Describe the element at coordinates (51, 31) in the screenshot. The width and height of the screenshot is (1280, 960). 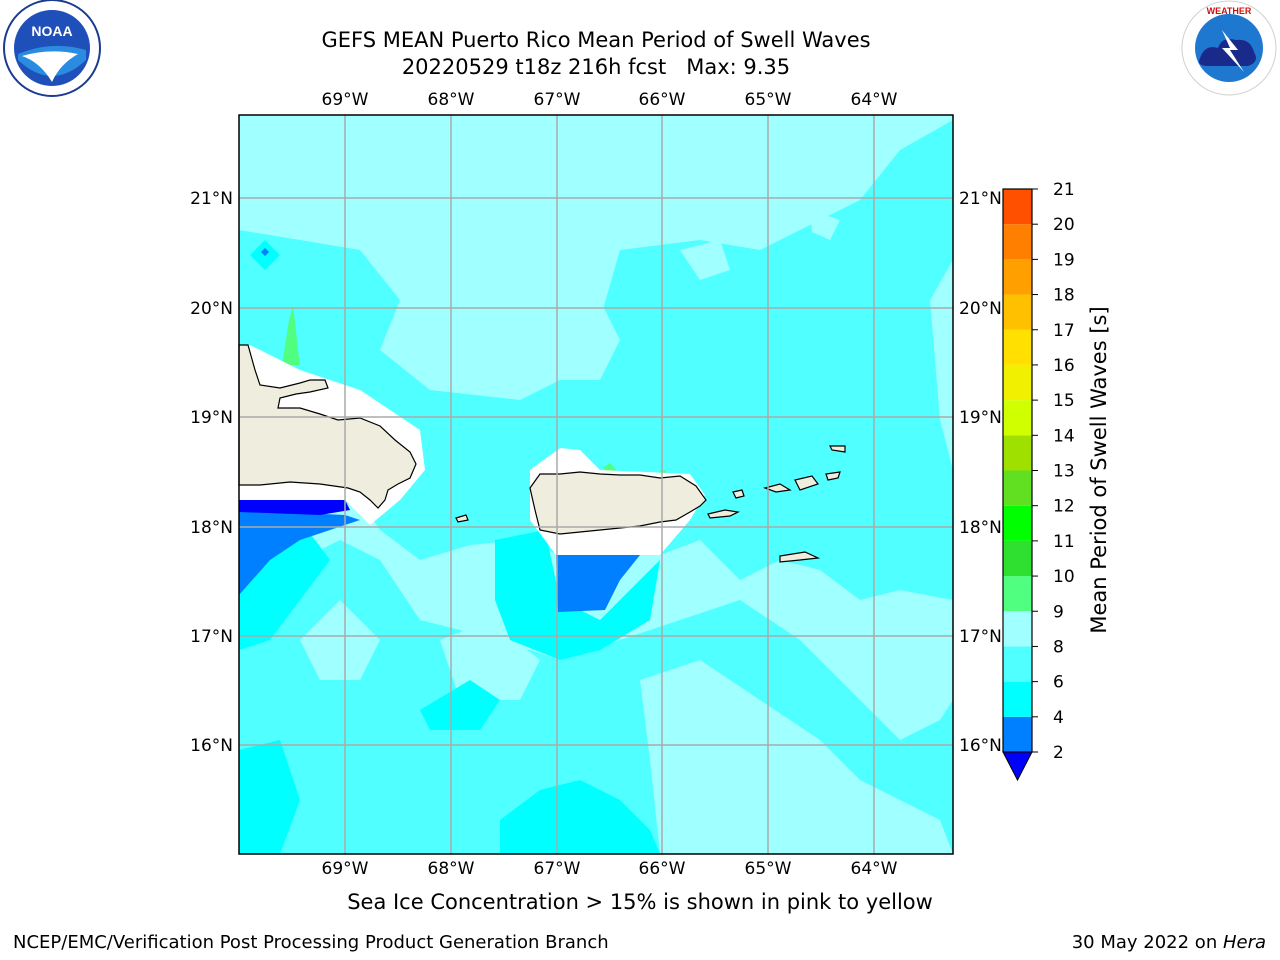
I see `svg-text: NOAA` at that location.